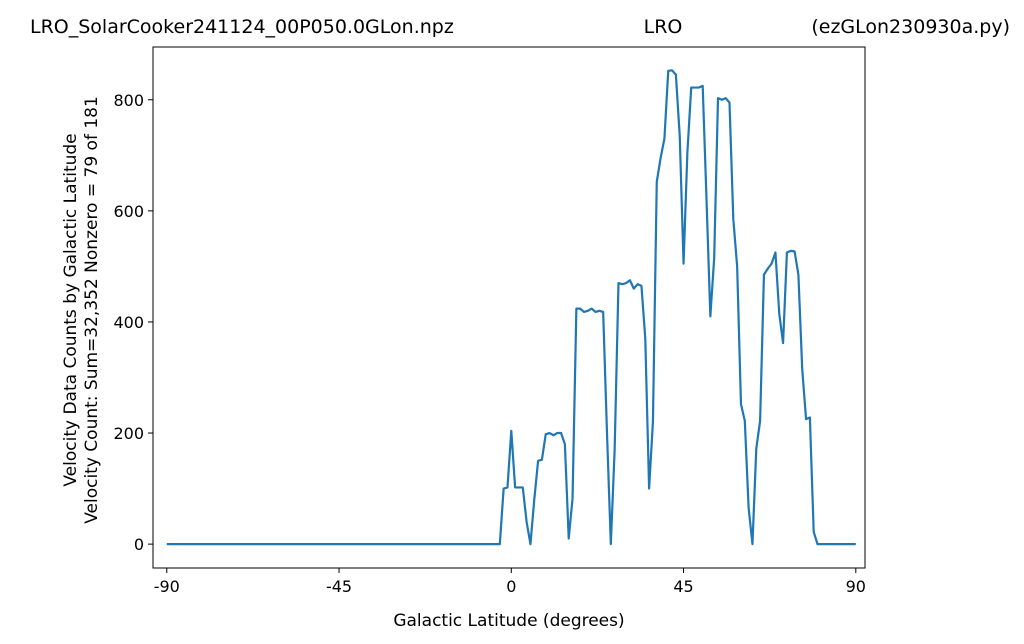  Describe the element at coordinates (511, 586) in the screenshot. I see `x-tick-label: 0` at that location.